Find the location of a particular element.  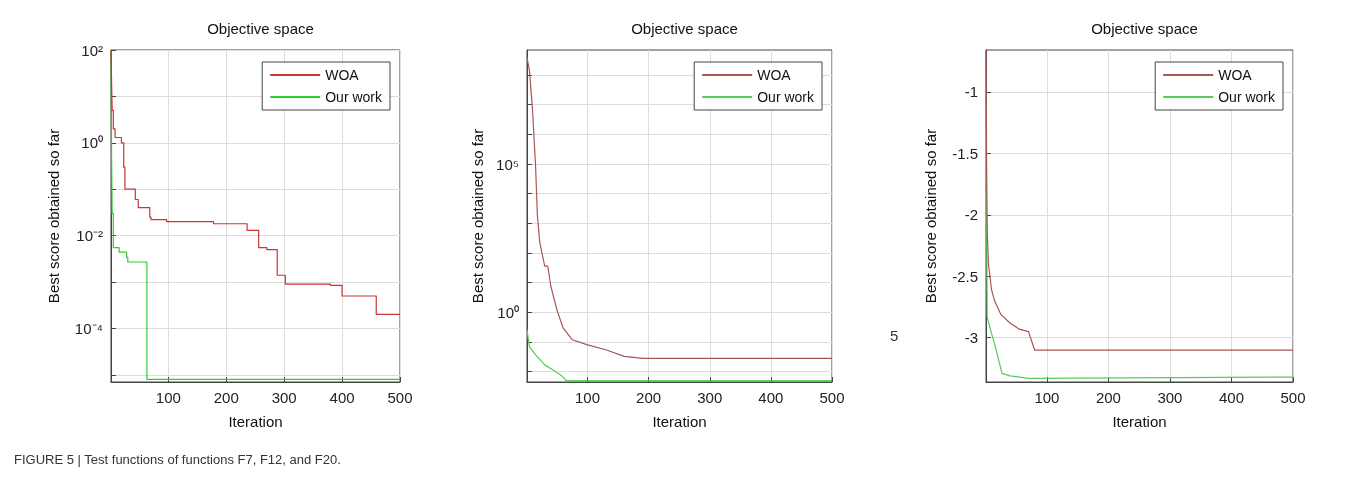

y-tick-label: 10⁵ is located at coordinates (507, 164).